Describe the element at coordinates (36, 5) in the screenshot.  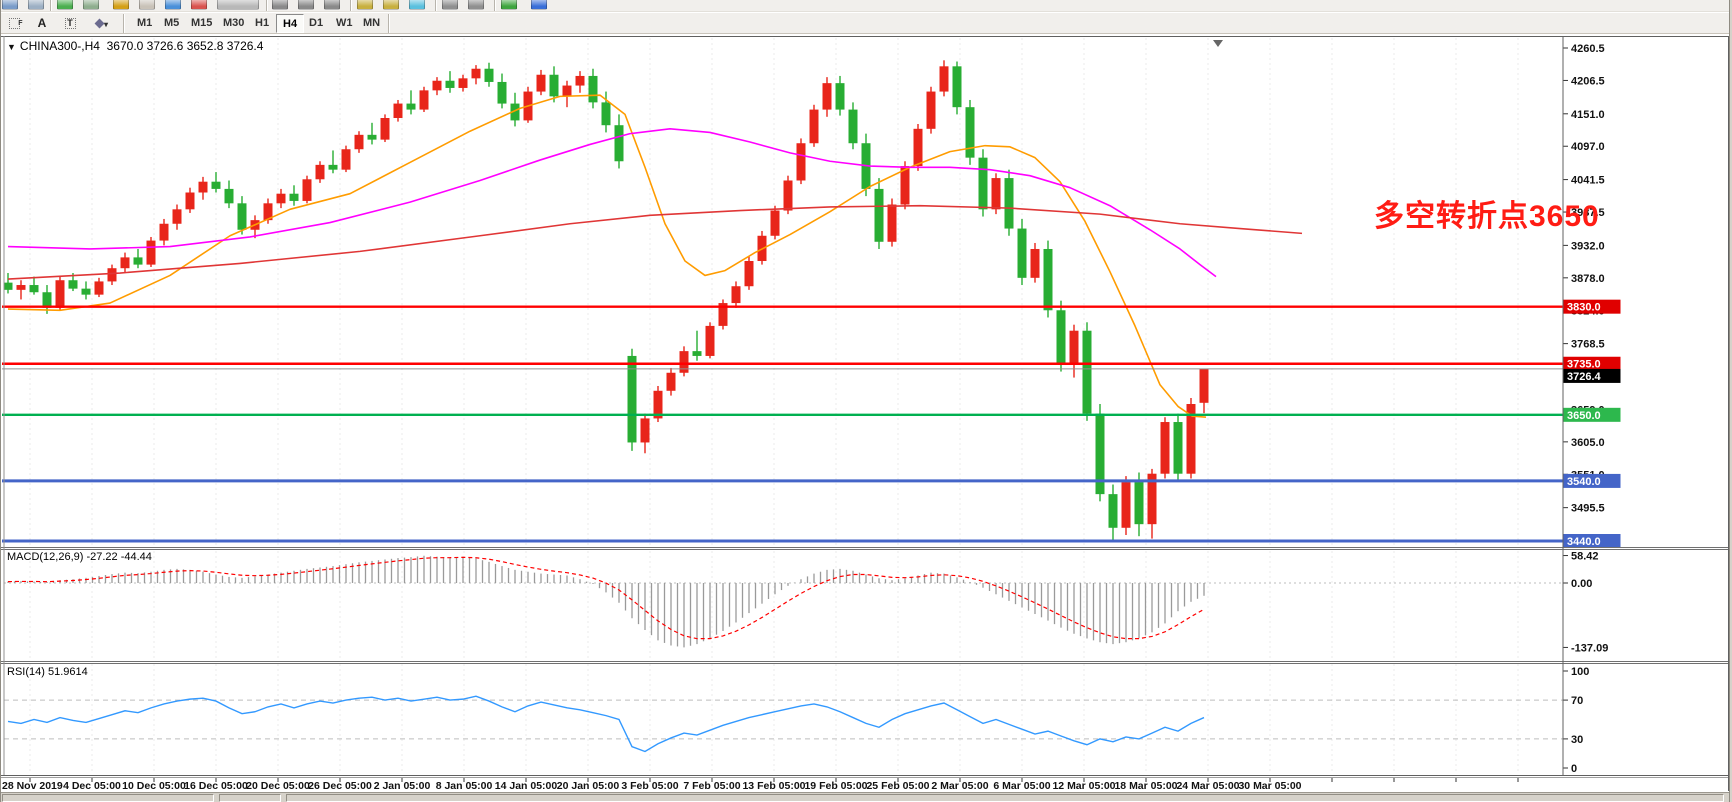
I see `search-icon` at that location.